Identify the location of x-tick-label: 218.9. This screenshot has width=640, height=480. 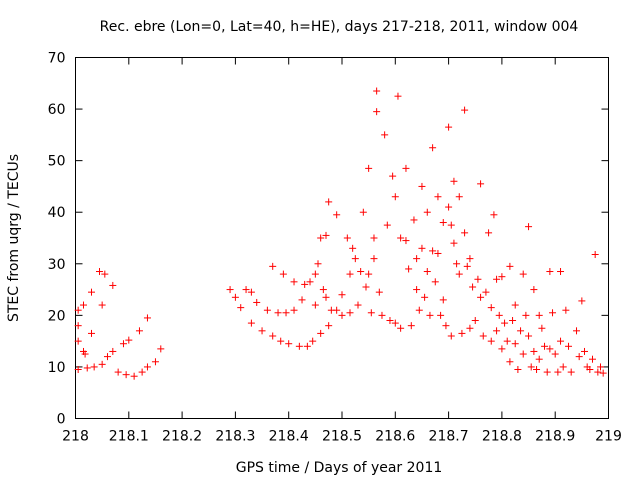
(555, 437).